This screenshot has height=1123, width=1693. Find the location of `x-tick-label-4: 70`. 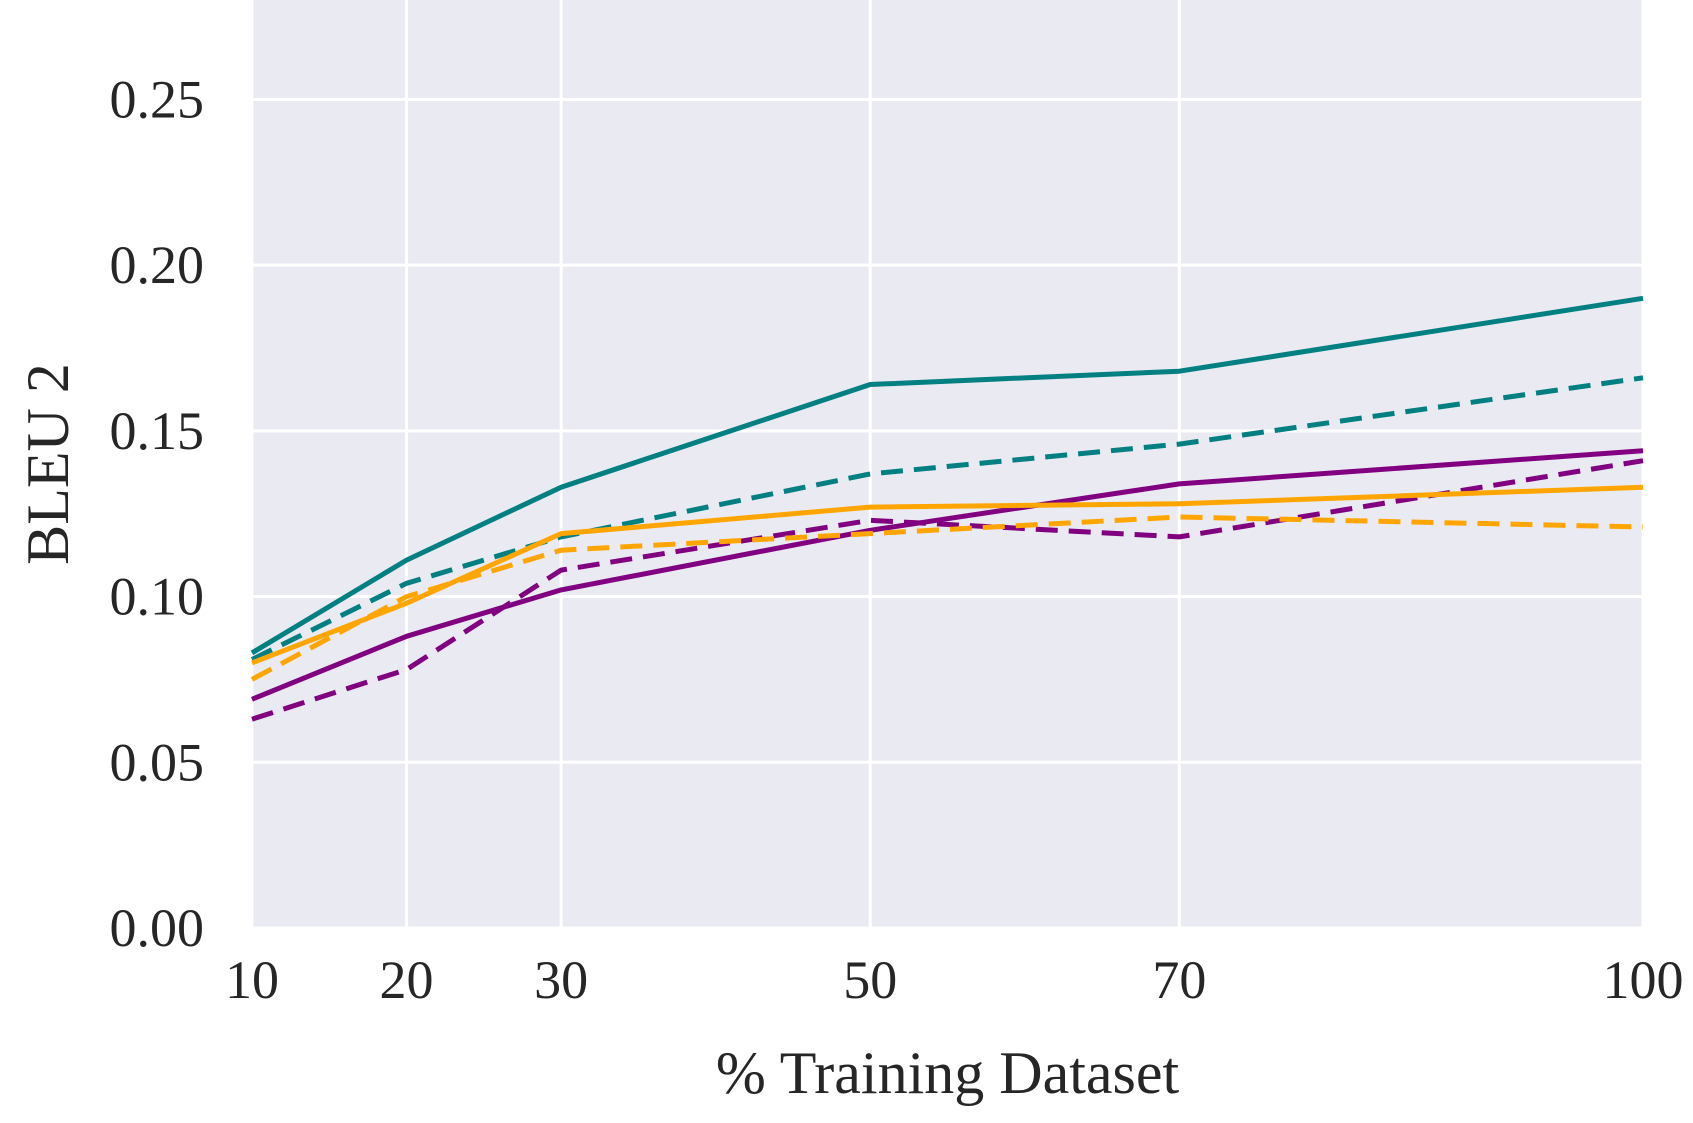

x-tick-label-4: 70 is located at coordinates (1179, 980).